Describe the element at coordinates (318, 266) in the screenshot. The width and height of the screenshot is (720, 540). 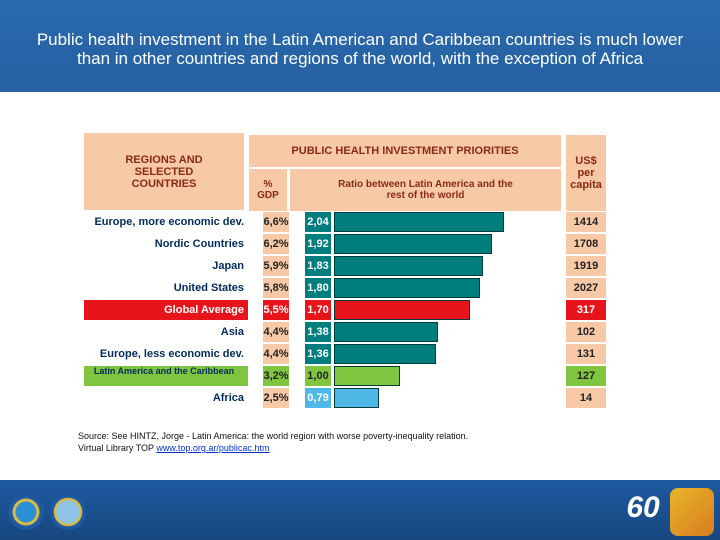
I see `ratio-value: 1,83` at that location.